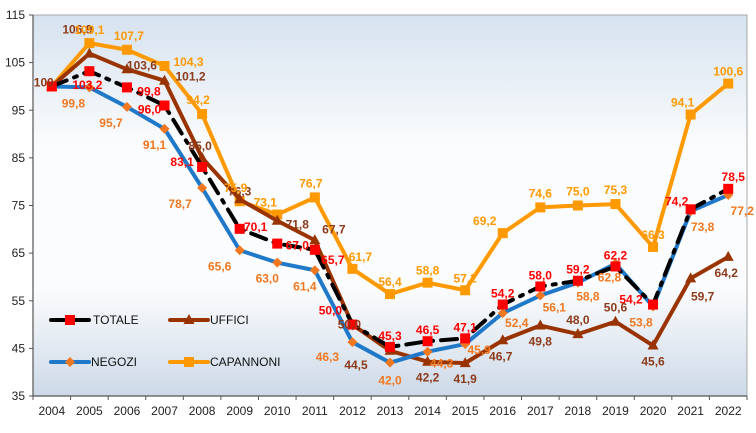  What do you see at coordinates (311, 183) in the screenshot?
I see `data-label-capannoni: 76,7` at bounding box center [311, 183].